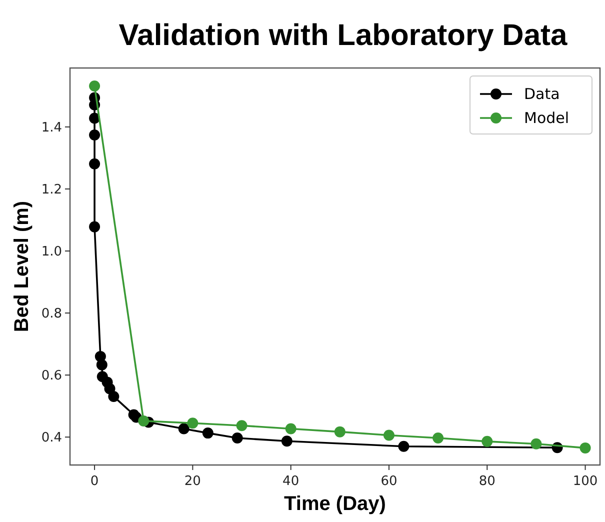 This screenshot has height=522, width=605. Describe the element at coordinates (22, 266) in the screenshot. I see `y-axis-title: Bed Level (m)` at that location.